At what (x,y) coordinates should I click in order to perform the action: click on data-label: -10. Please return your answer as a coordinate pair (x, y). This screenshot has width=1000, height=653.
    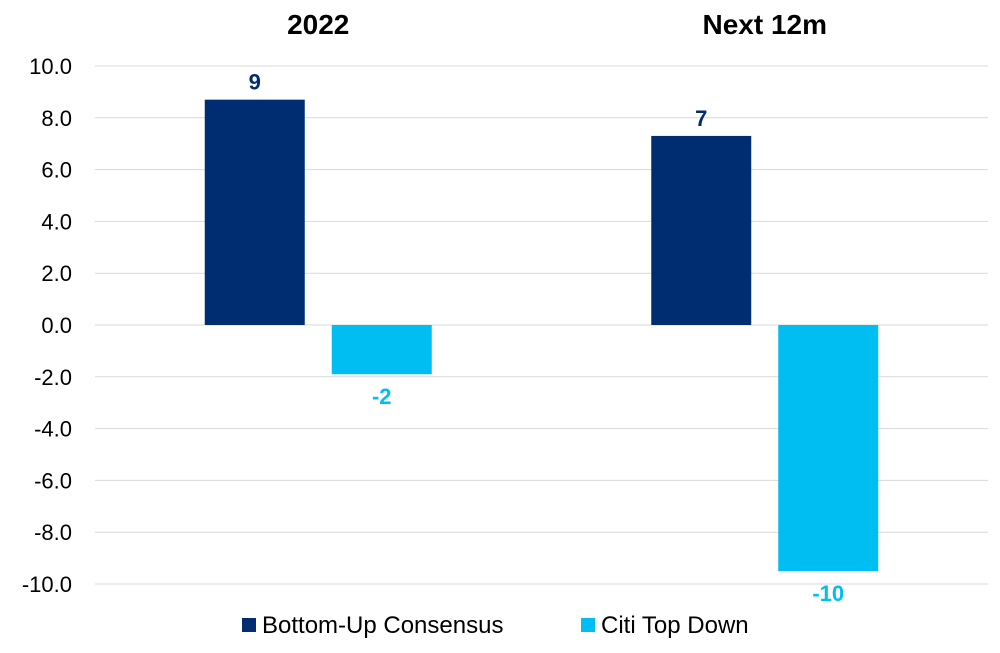
    Looking at the image, I should click on (828, 593).